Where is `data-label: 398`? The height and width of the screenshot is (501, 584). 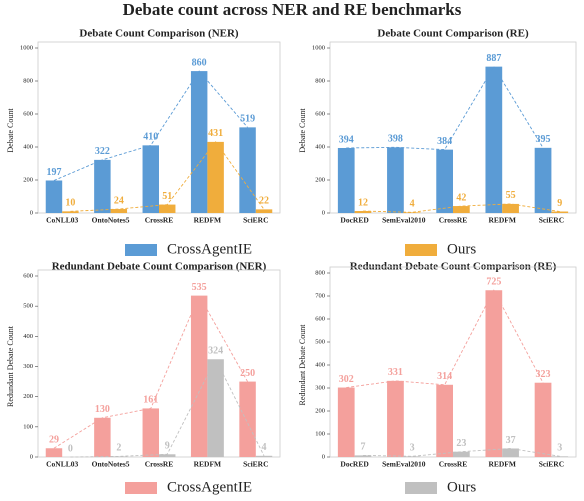 data-label: 398 is located at coordinates (395, 139).